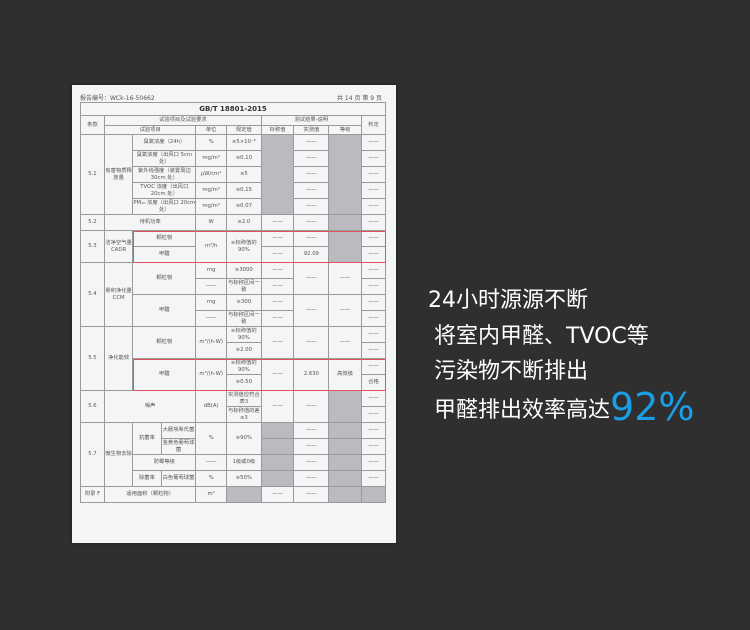  I want to click on spec: 与标称值的差≤3, so click(243, 415).